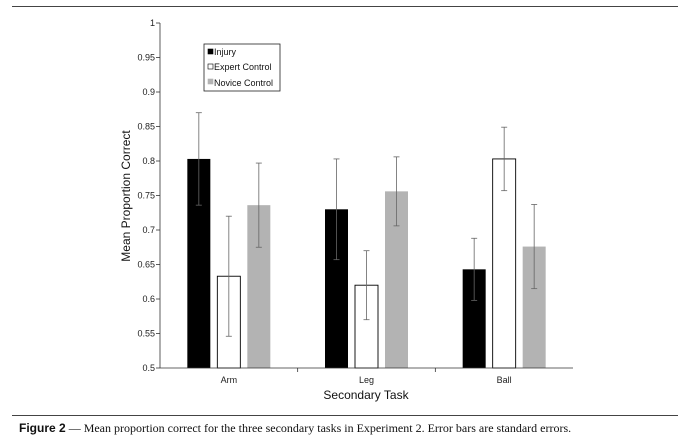  I want to click on figure-label: Figure 2, so click(42, 428).